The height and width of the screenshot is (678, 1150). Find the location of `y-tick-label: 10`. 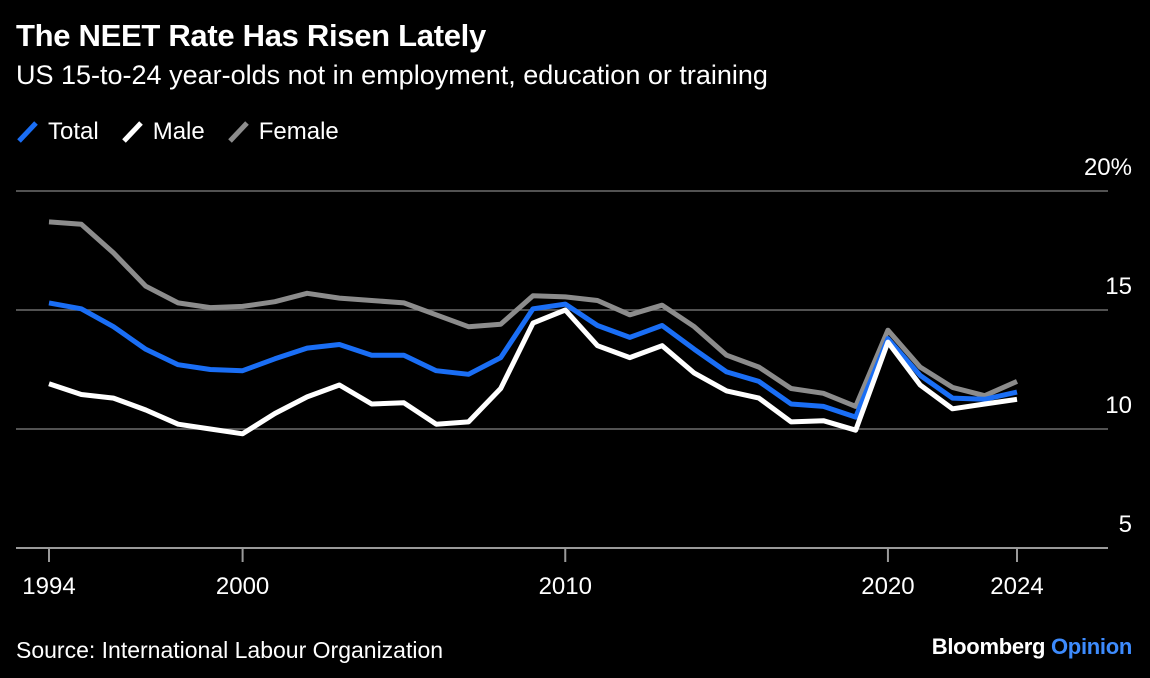

y-tick-label: 10 is located at coordinates (1118, 405).